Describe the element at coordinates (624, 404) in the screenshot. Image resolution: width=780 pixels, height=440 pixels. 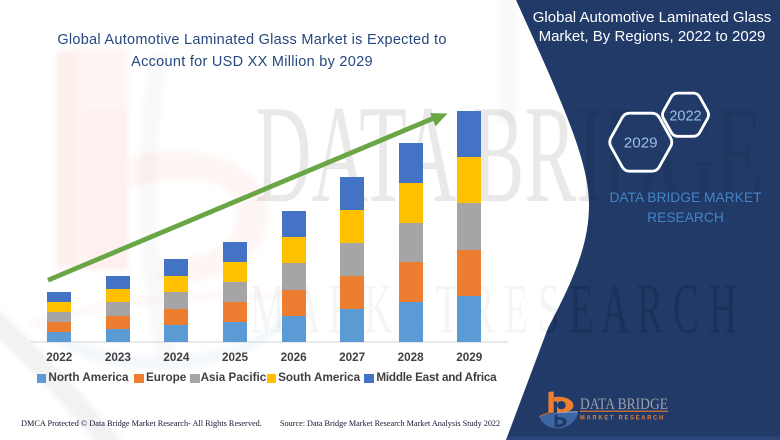
I see `svg-text: DATA BRIDGE` at that location.